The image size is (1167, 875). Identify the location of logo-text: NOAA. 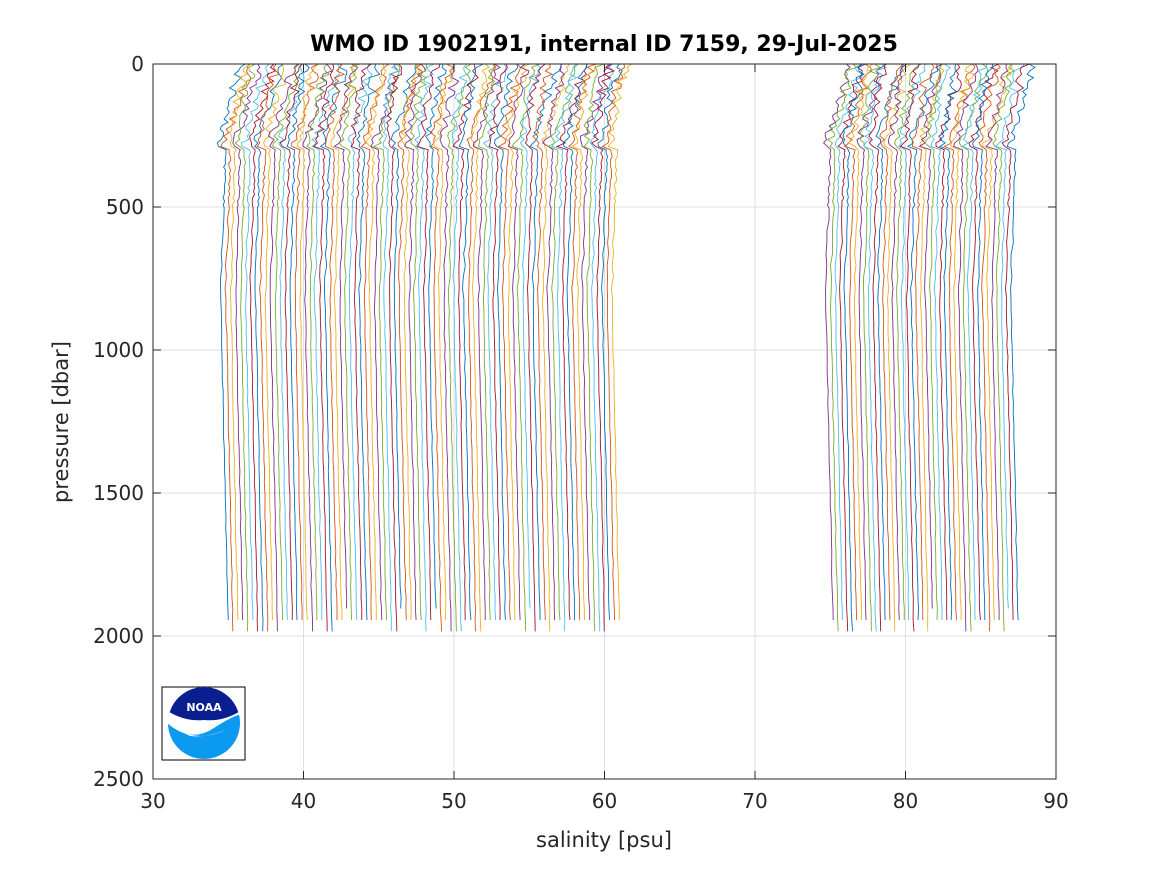
(204, 707).